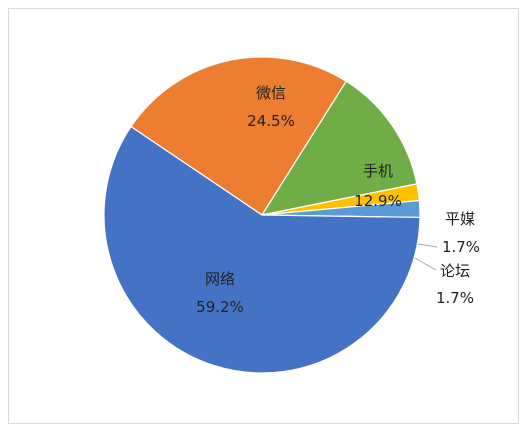  I want to click on slice-value-3: 1.7%, so click(461, 247).